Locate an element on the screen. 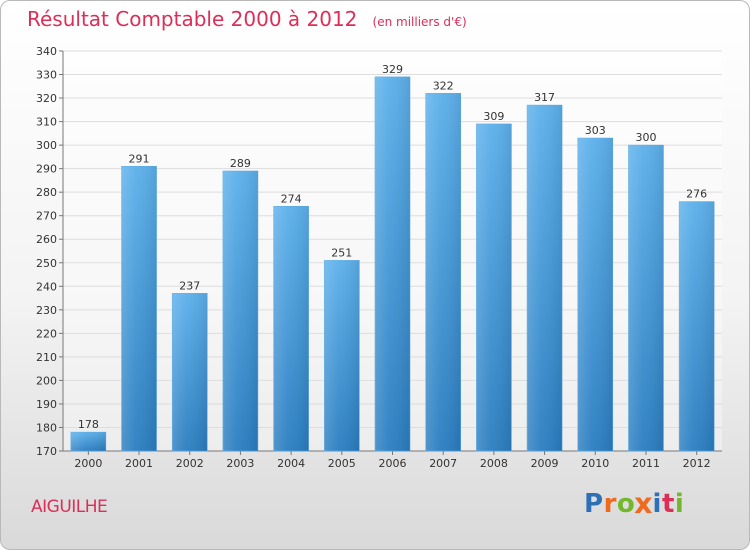 Image resolution: width=750 pixels, height=550 pixels. value-label-2001: 291 is located at coordinates (139, 158).